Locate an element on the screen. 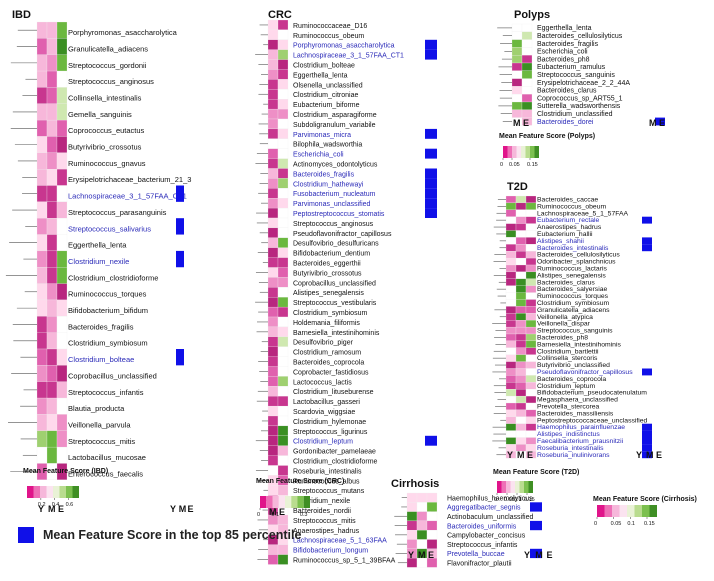 The image size is (714, 581). panel-title: Polyps is located at coordinates (532, 15).